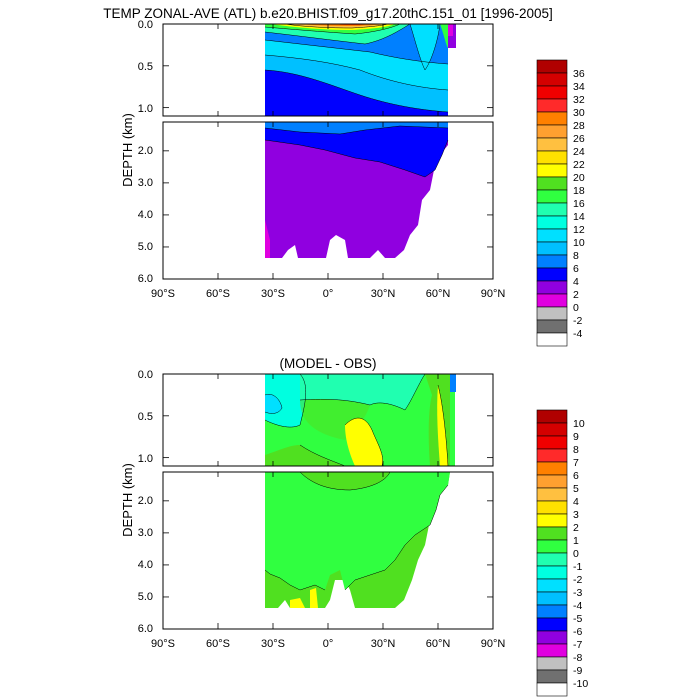  What do you see at coordinates (577, 632) in the screenshot?
I see `colorbar-label: -6` at bounding box center [577, 632].